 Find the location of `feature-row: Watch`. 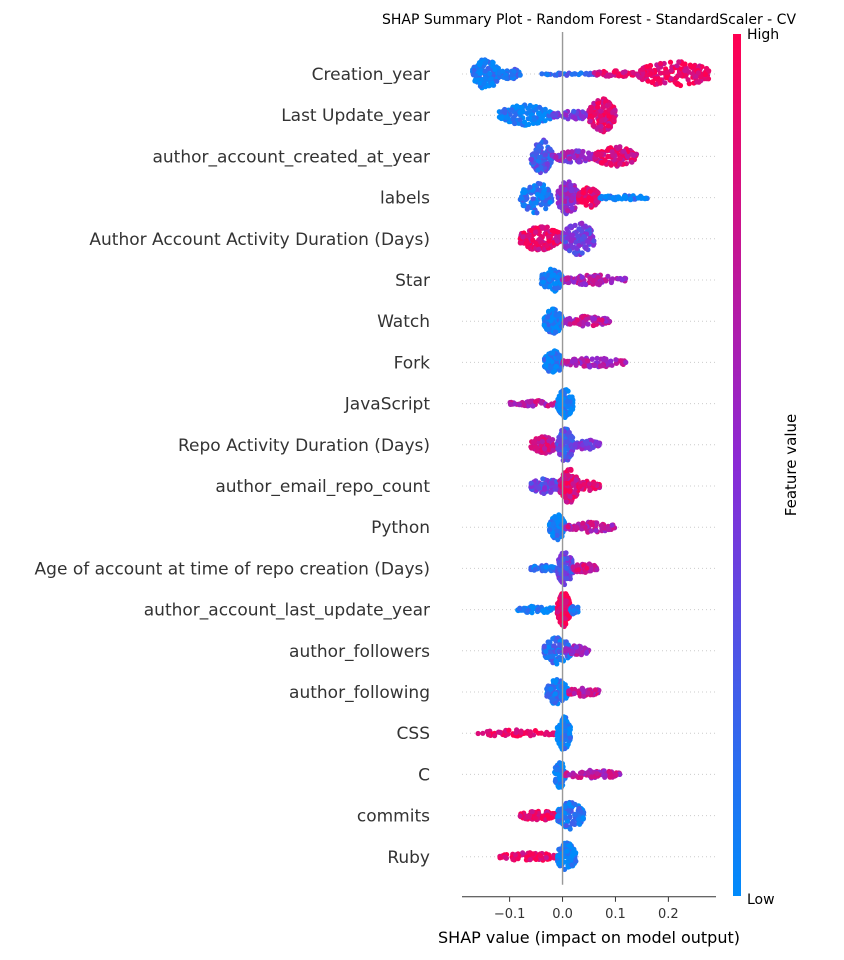

feature-row: Watch is located at coordinates (546, 321).